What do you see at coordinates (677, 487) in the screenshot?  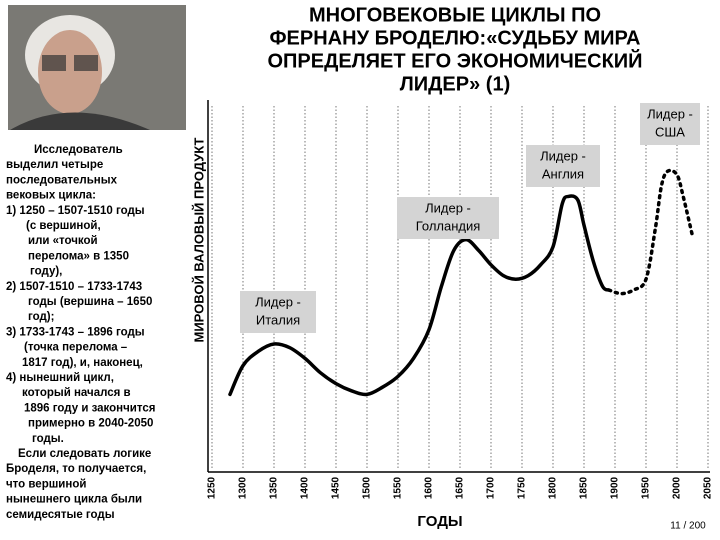 I see `x-tick-label: 2000` at bounding box center [677, 487].